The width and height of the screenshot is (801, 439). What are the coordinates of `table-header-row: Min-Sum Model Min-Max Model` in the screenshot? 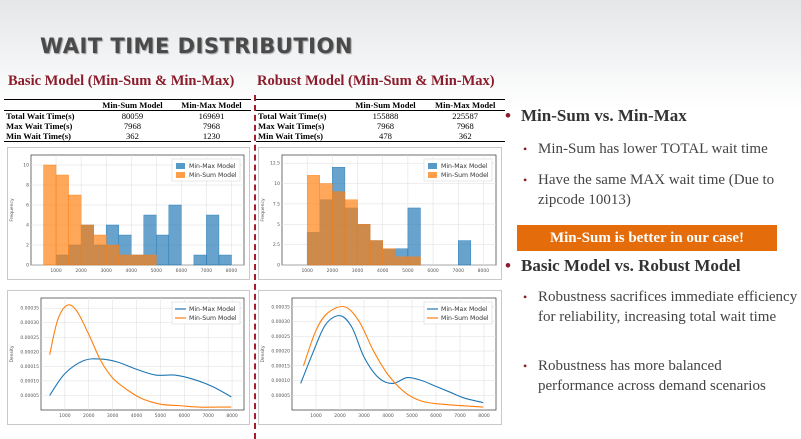 It's located at (127, 105).